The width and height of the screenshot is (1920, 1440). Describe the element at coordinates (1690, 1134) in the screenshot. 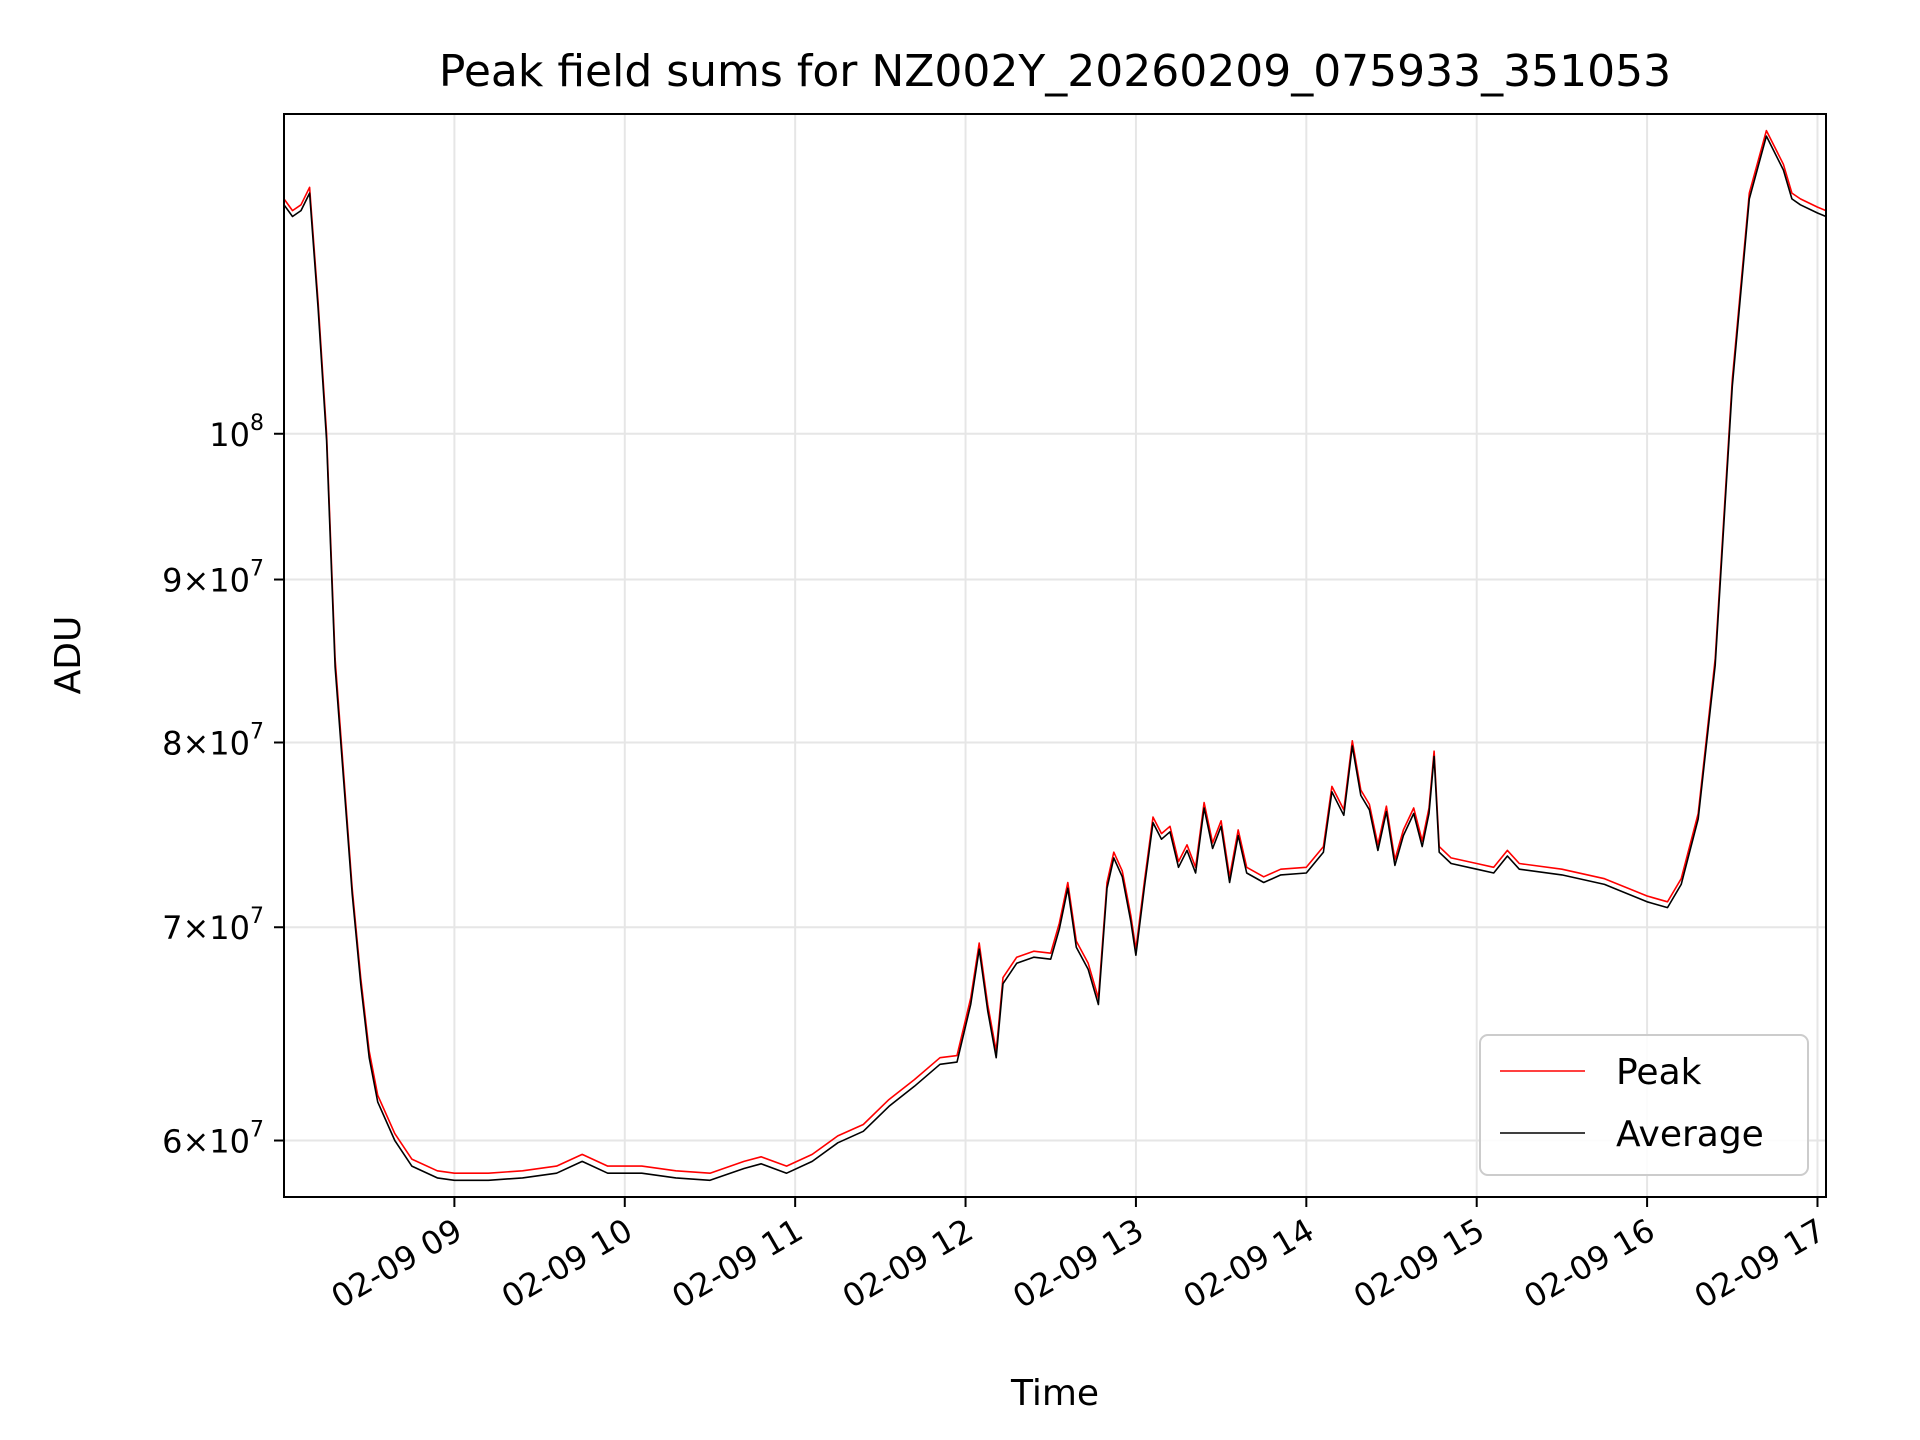

I see `legend-label-average: Average` at that location.